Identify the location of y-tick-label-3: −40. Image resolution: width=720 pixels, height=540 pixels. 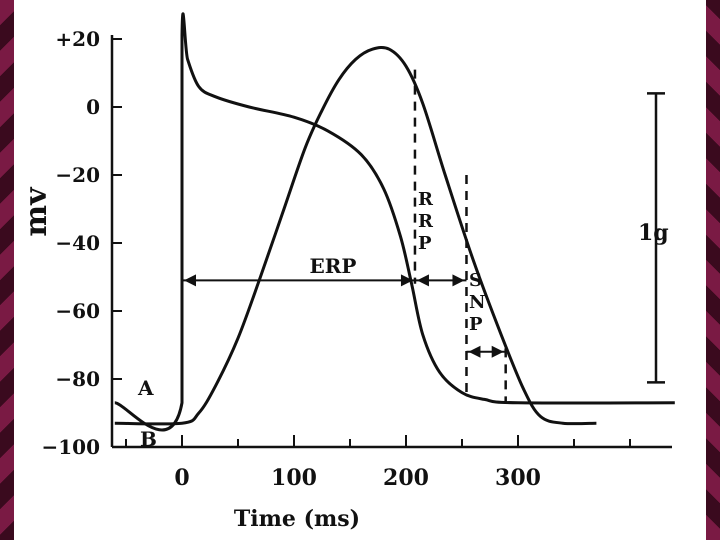
(77, 243).